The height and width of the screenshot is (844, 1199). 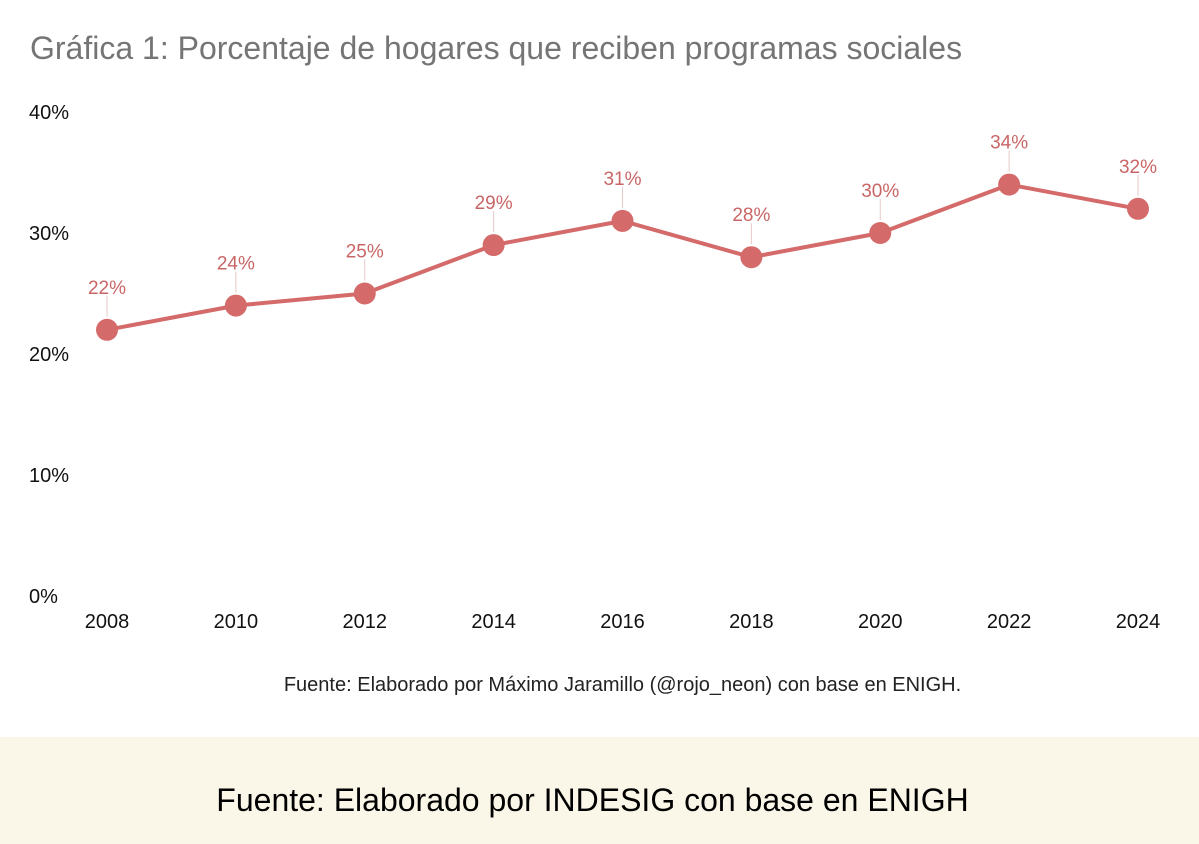 I want to click on y-tick-label: 20%, so click(x=49, y=355).